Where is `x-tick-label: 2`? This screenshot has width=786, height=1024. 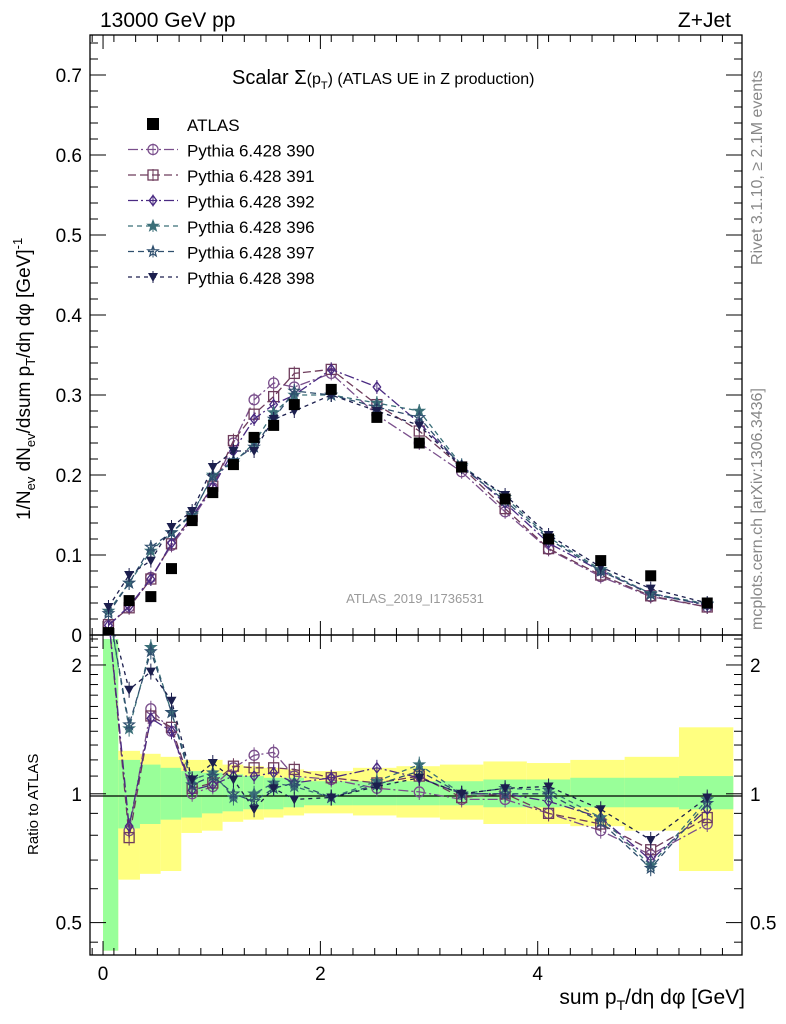 x-tick-label: 2 is located at coordinates (320, 974).